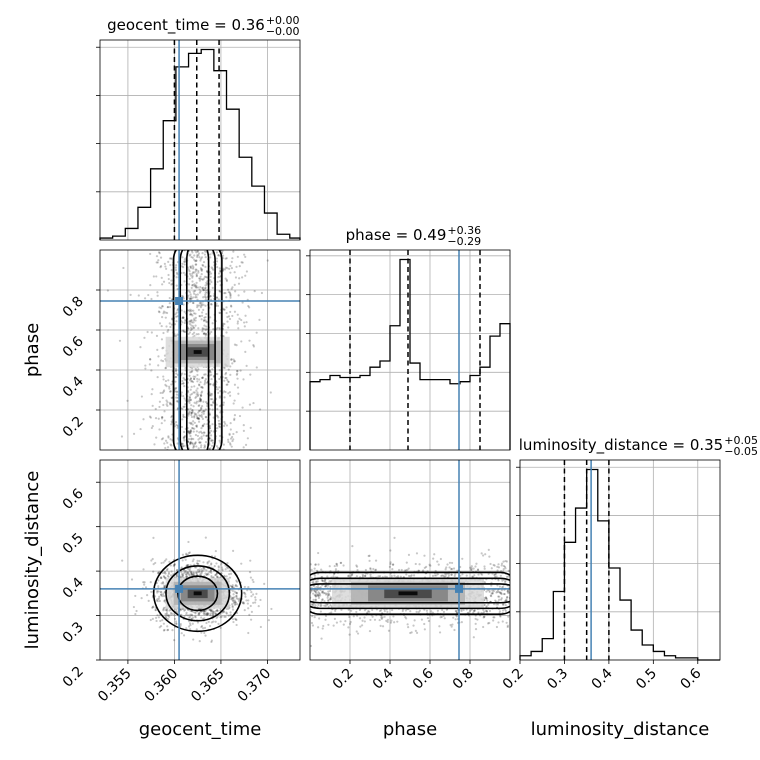  What do you see at coordinates (198, 140) in the screenshot?
I see `marginal-panel-geocent_time` at bounding box center [198, 140].